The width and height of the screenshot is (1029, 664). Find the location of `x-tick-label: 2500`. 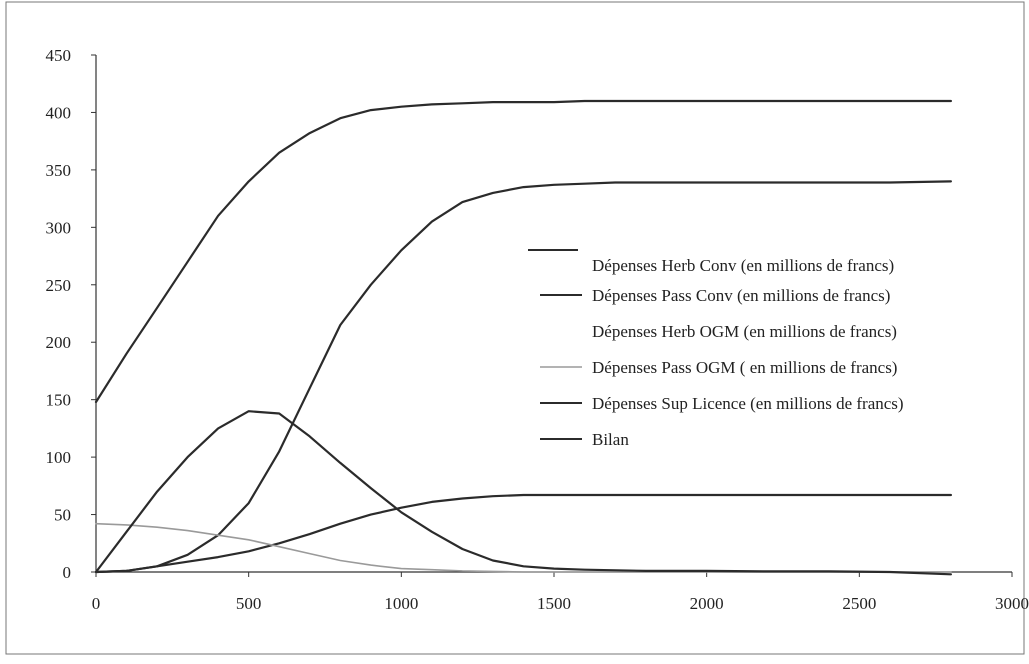

x-tick-label: 2500 is located at coordinates (859, 603).